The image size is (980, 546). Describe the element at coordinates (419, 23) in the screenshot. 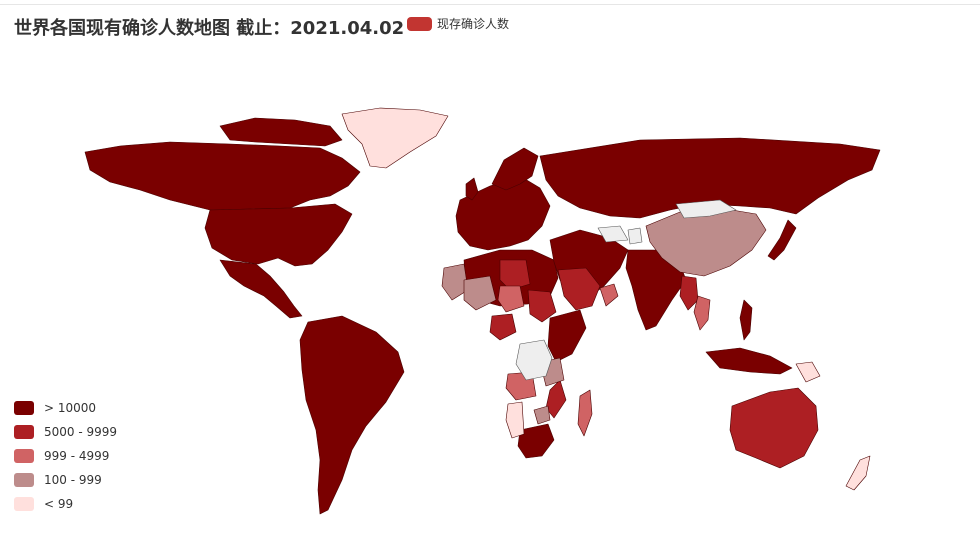

I see `series-legend-swatch` at that location.